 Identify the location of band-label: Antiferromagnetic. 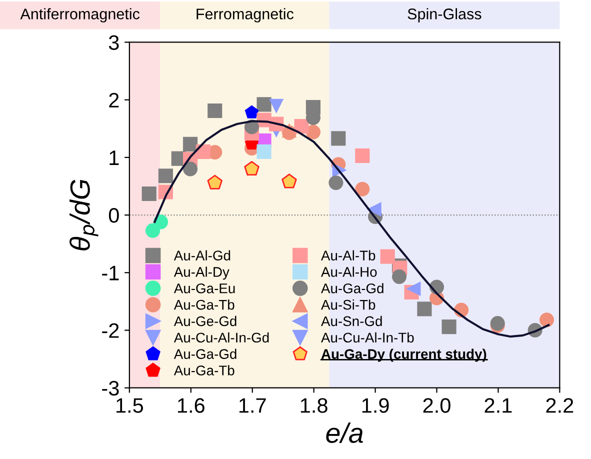
(80, 15).